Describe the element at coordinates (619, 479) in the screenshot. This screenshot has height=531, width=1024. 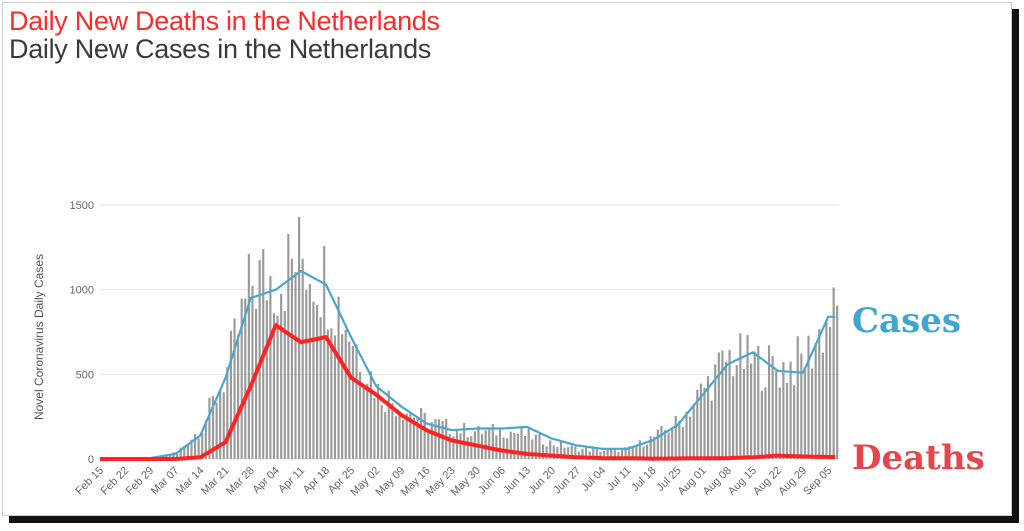
I see `x-tick-label: Jul 11` at that location.